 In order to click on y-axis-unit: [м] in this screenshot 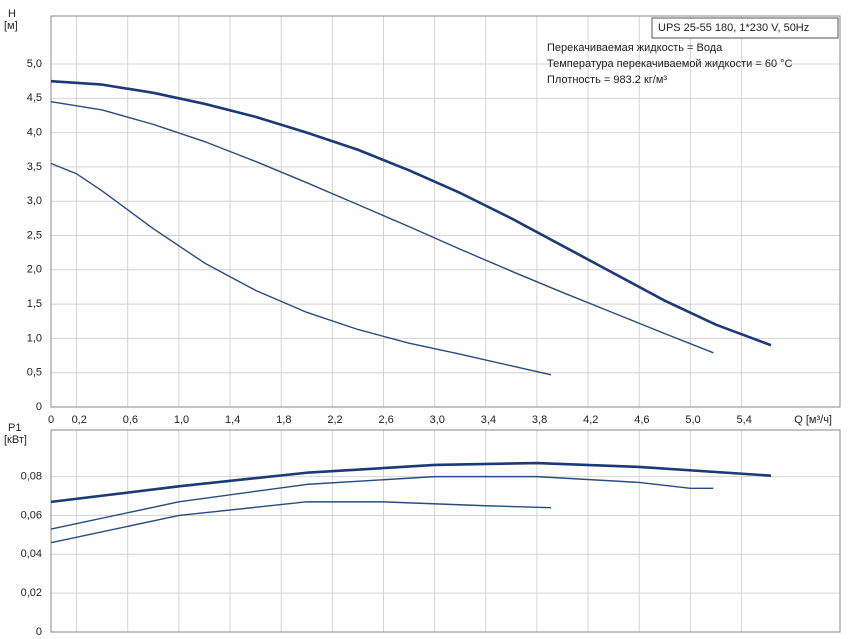, I will do `click(11, 26)`.